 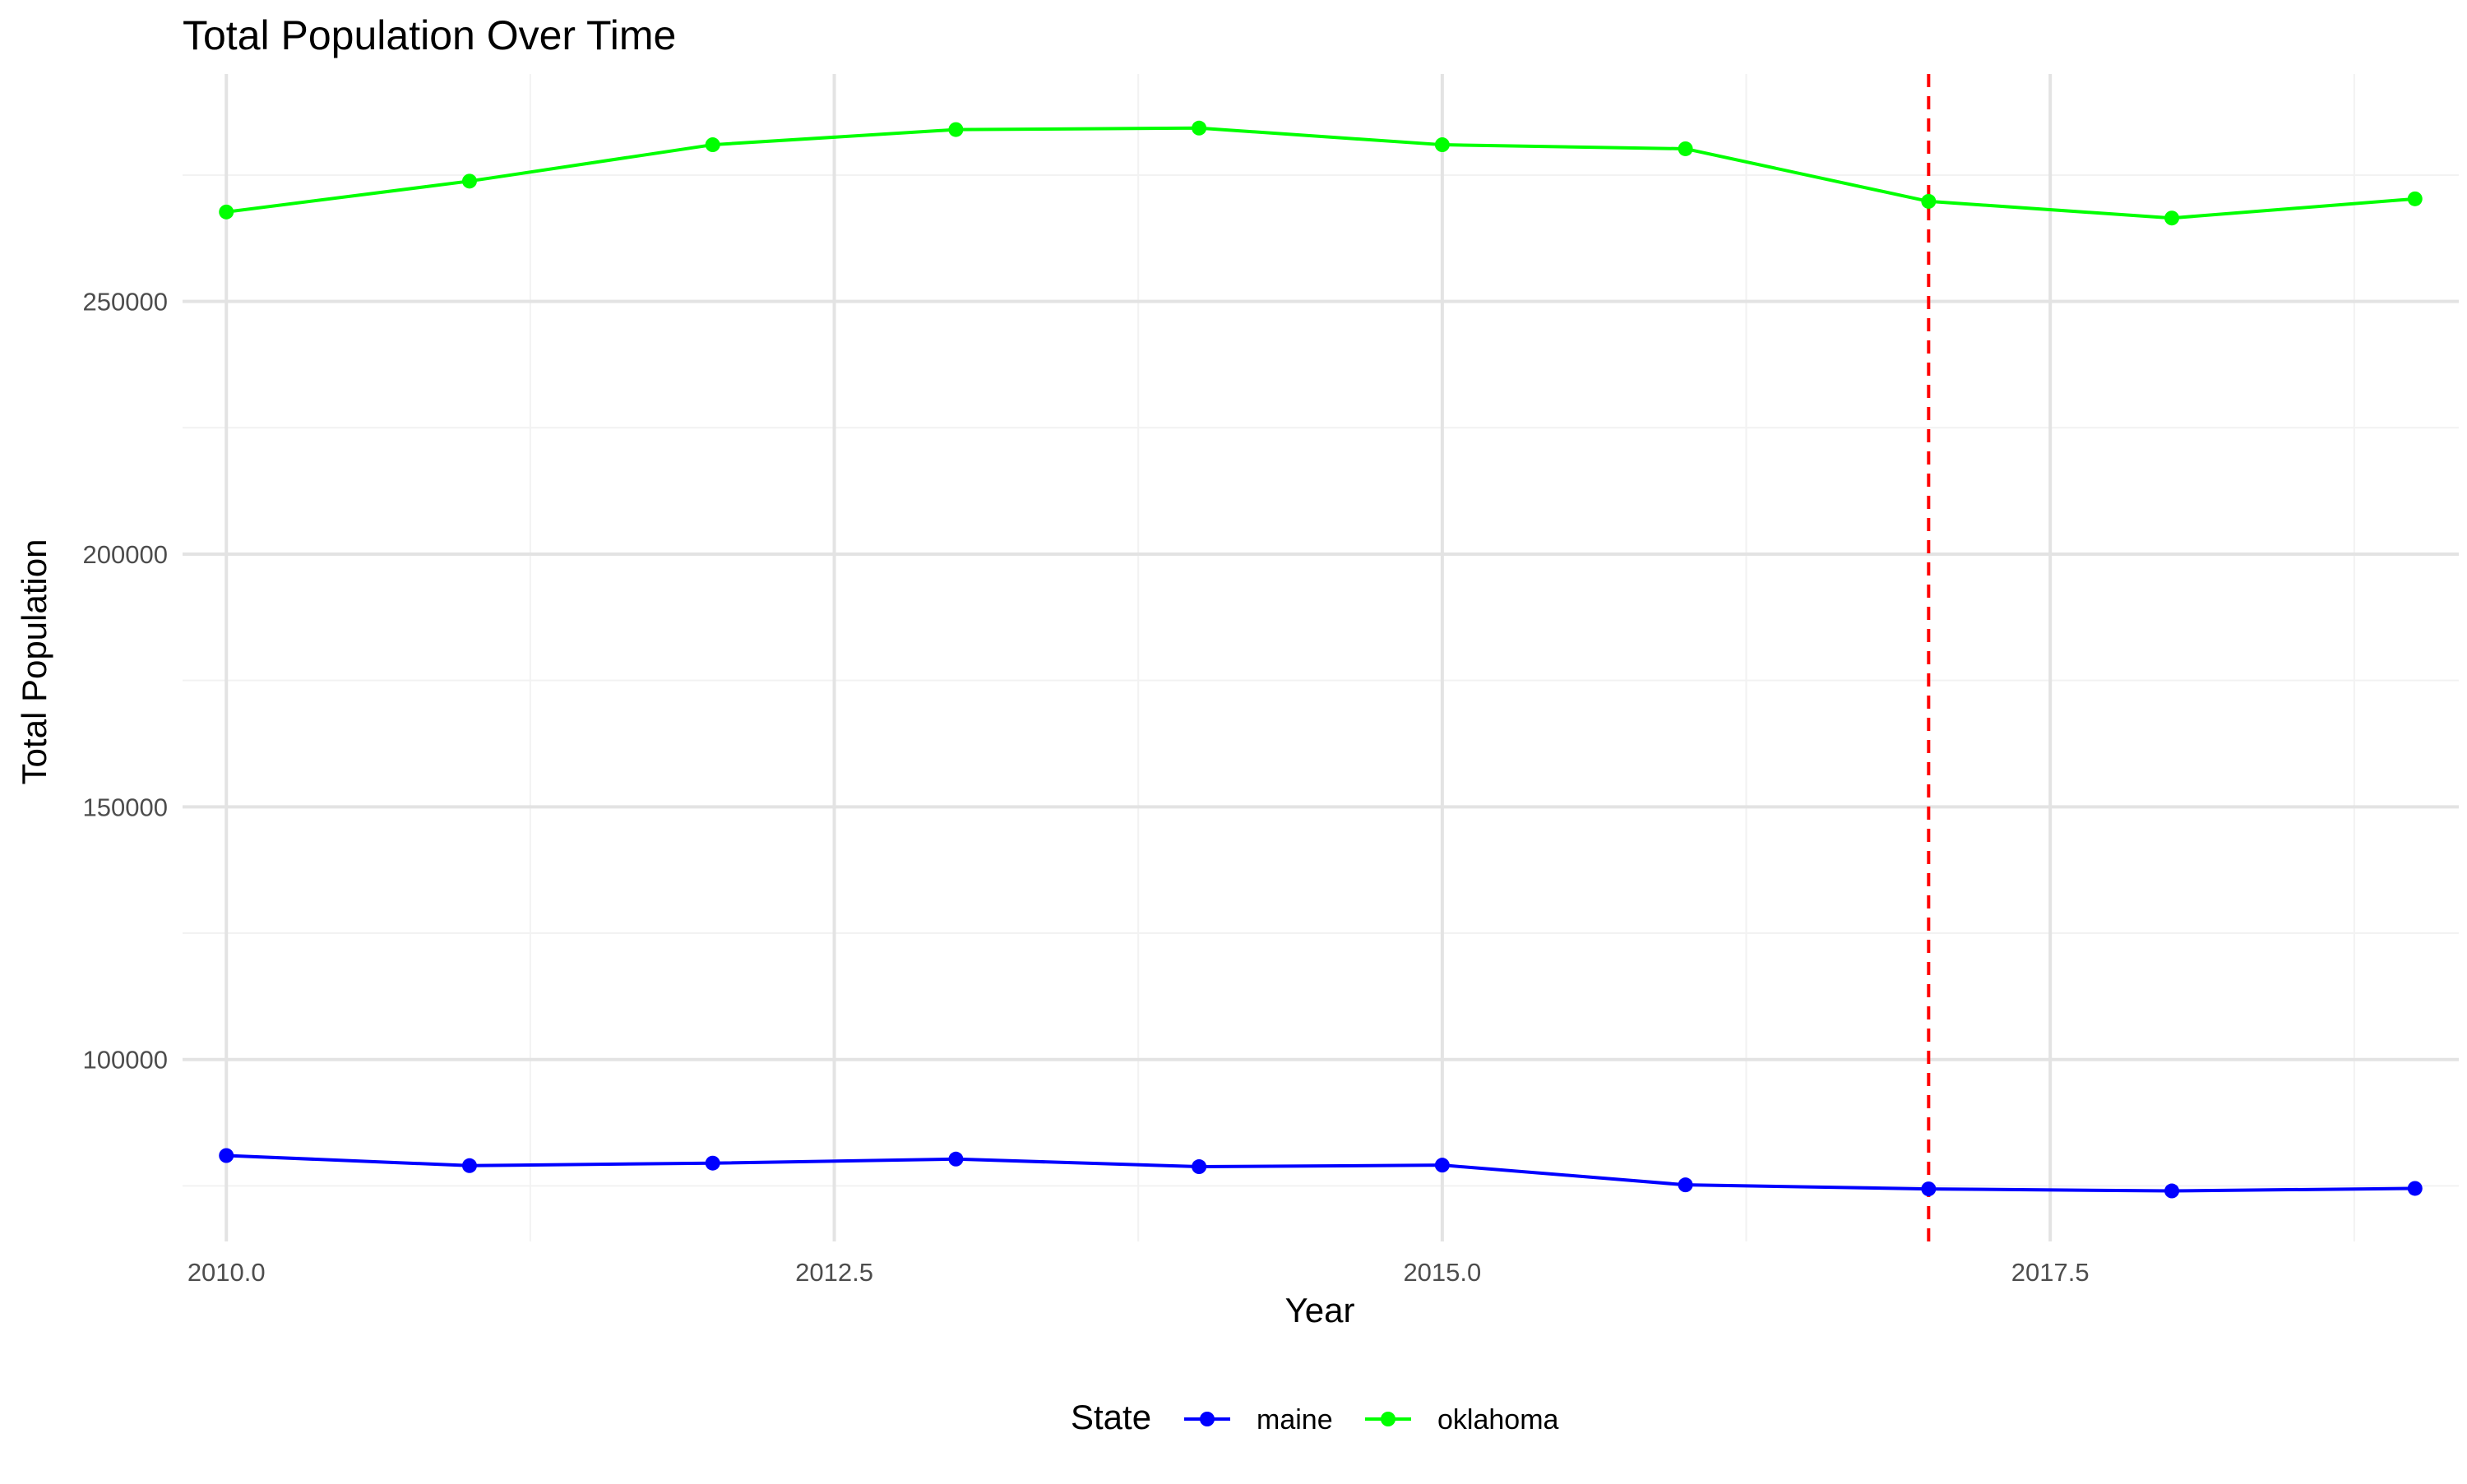 I want to click on legend-title: State, so click(x=1111, y=1417).